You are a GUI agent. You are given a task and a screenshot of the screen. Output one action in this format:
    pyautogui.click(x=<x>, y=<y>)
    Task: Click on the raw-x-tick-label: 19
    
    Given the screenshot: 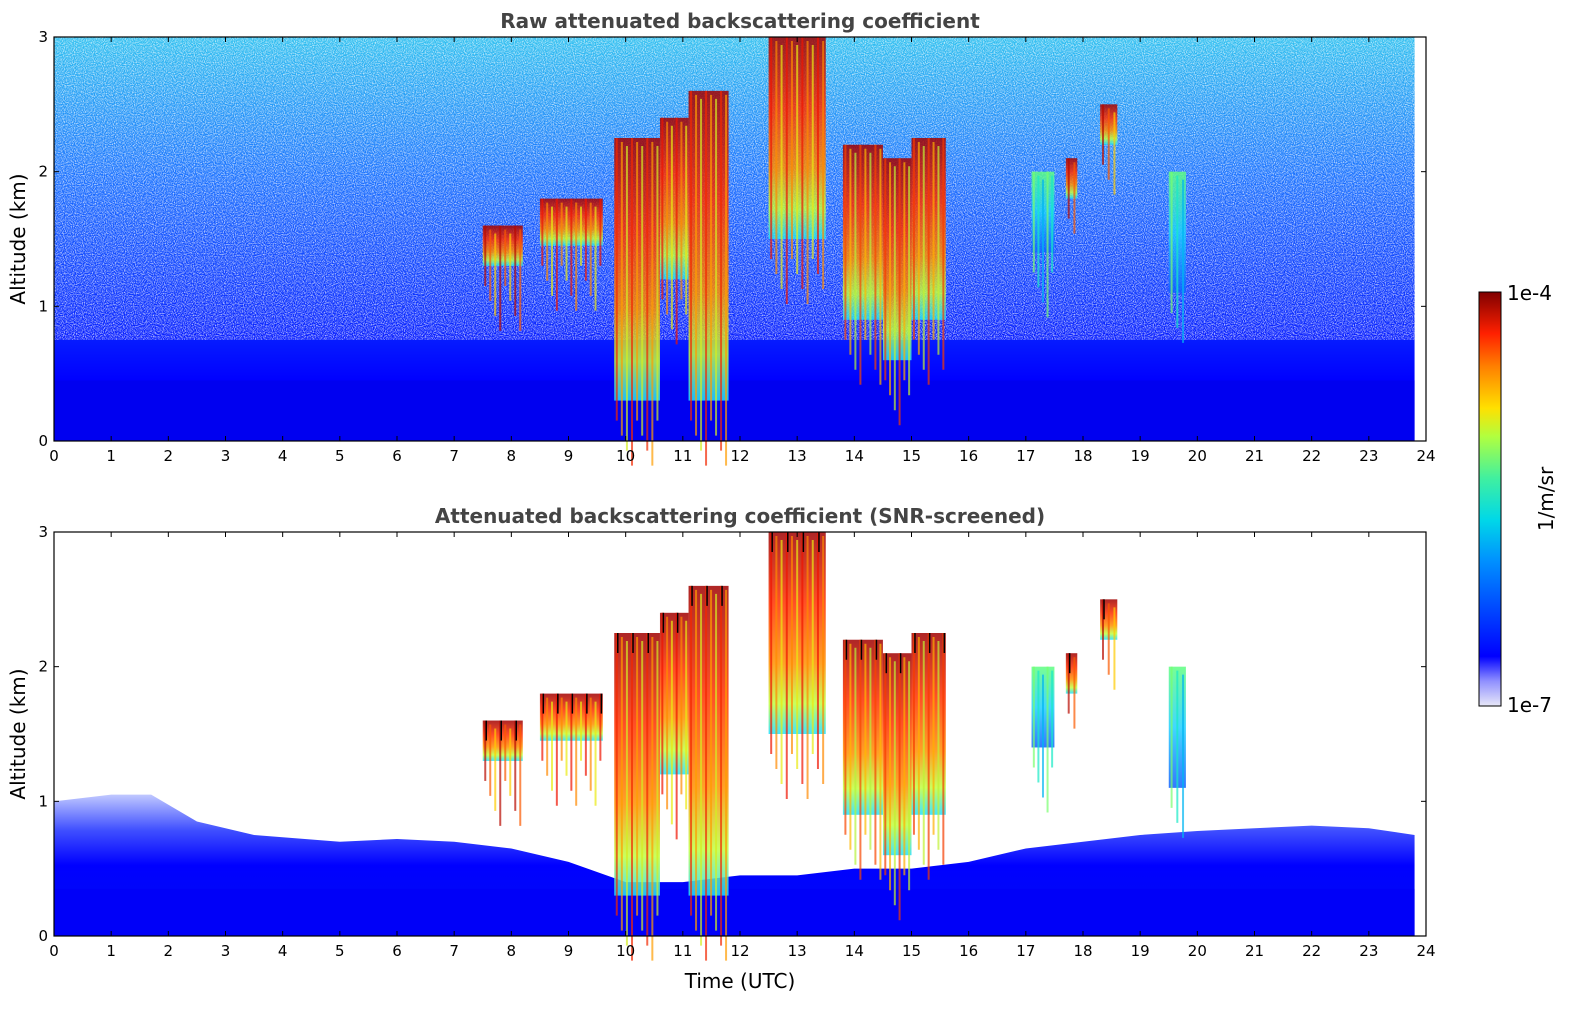 What is the action you would take?
    pyautogui.click(x=1140, y=456)
    